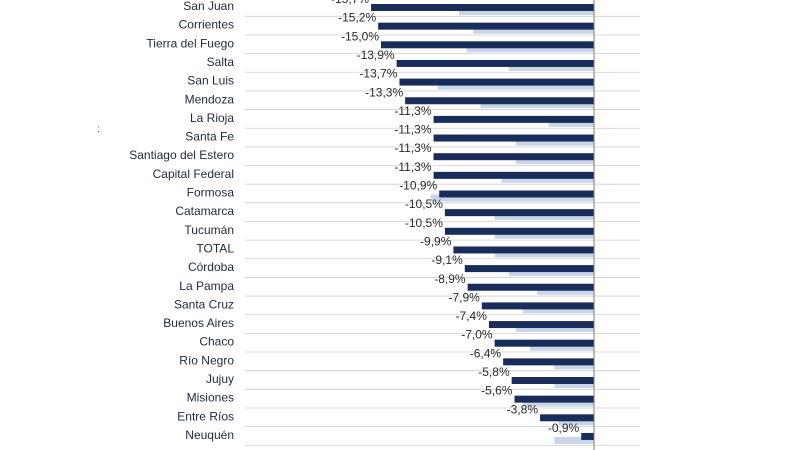 Image resolution: width=800 pixels, height=450 pixels. What do you see at coordinates (210, 99) in the screenshot?
I see `category-label: Mendoza` at bounding box center [210, 99].